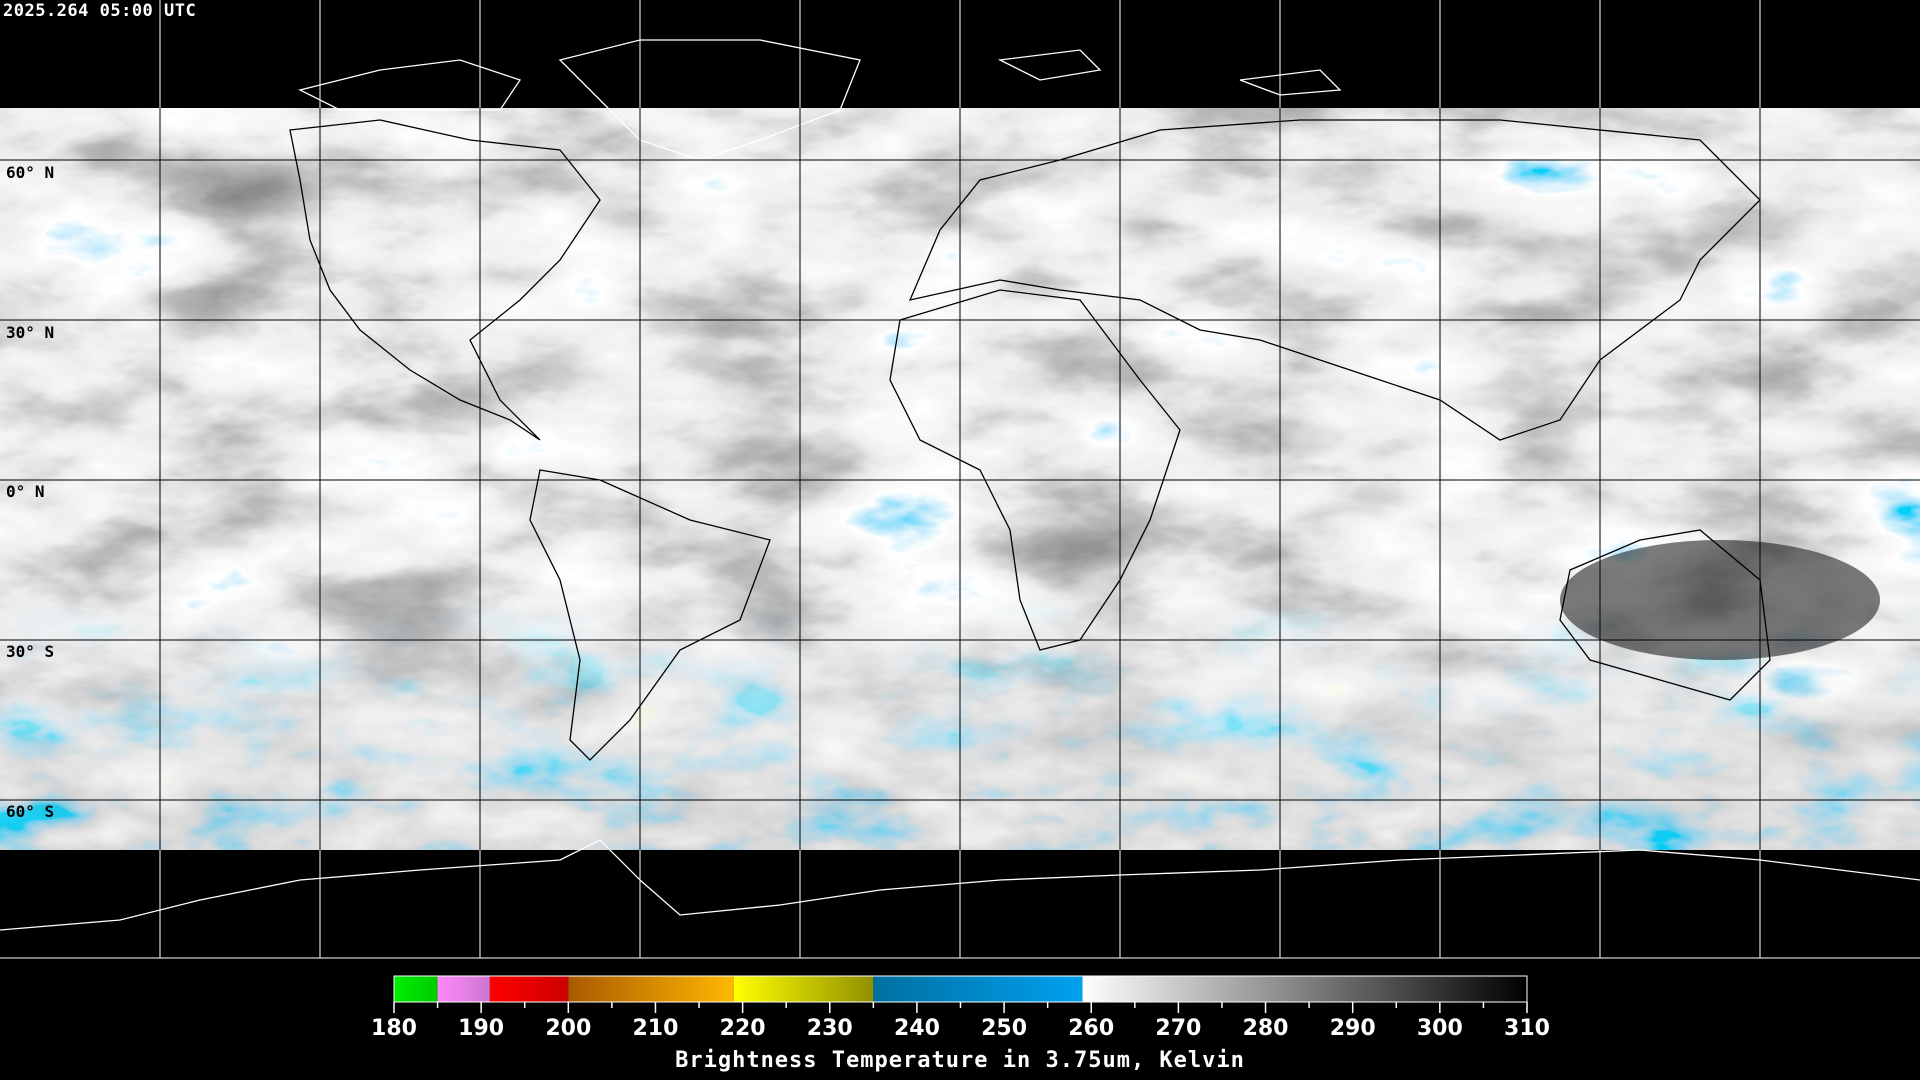 The height and width of the screenshot is (1080, 1920). Describe the element at coordinates (830, 1028) in the screenshot. I see `colorbar-tick-label: 230` at that location.